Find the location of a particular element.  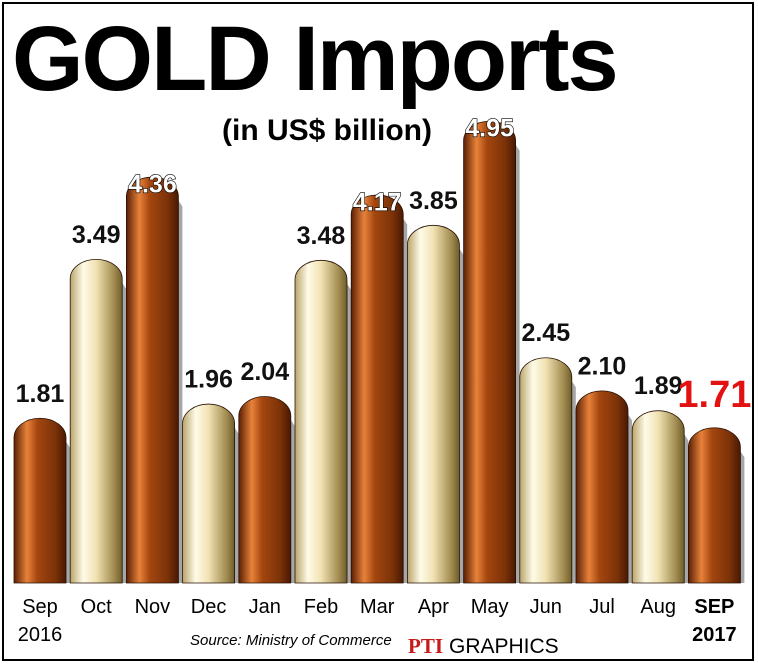

category-label-1: Oct is located at coordinates (97, 607).